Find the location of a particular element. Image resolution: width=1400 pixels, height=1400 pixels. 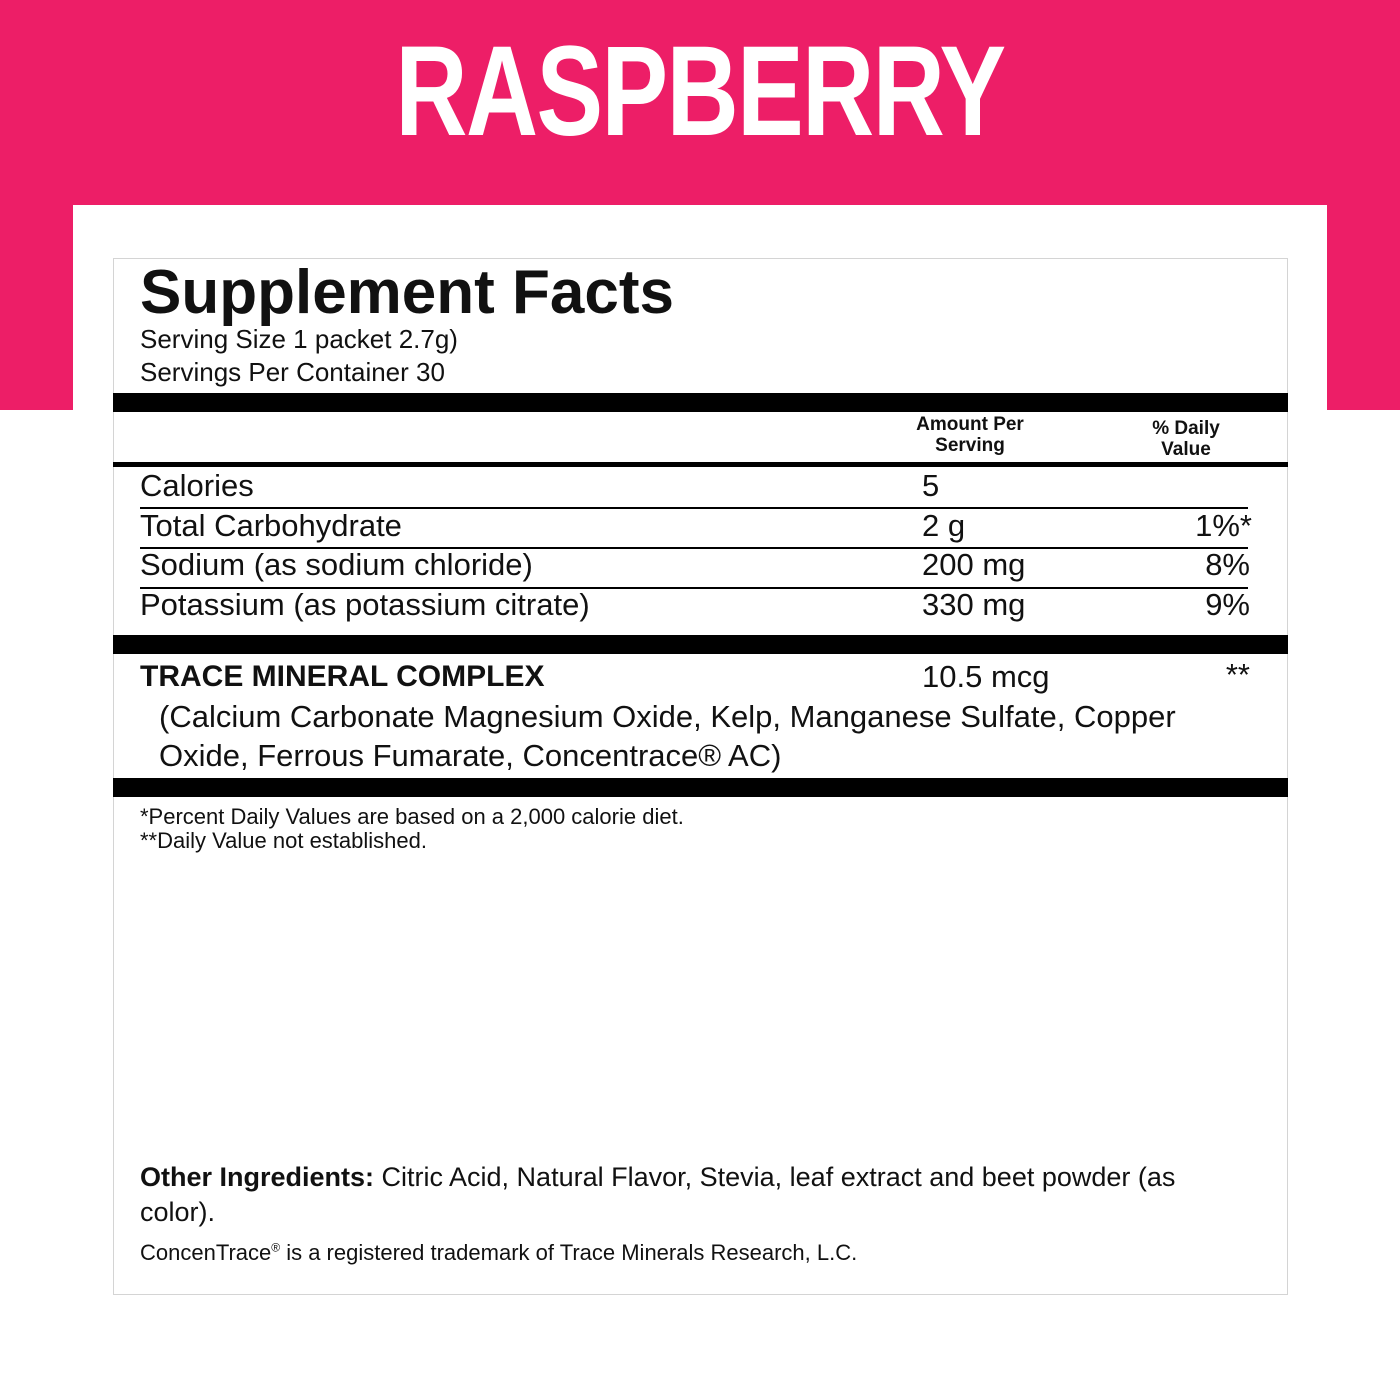

dv-header: % Daily Value is located at coordinates (1186, 439).